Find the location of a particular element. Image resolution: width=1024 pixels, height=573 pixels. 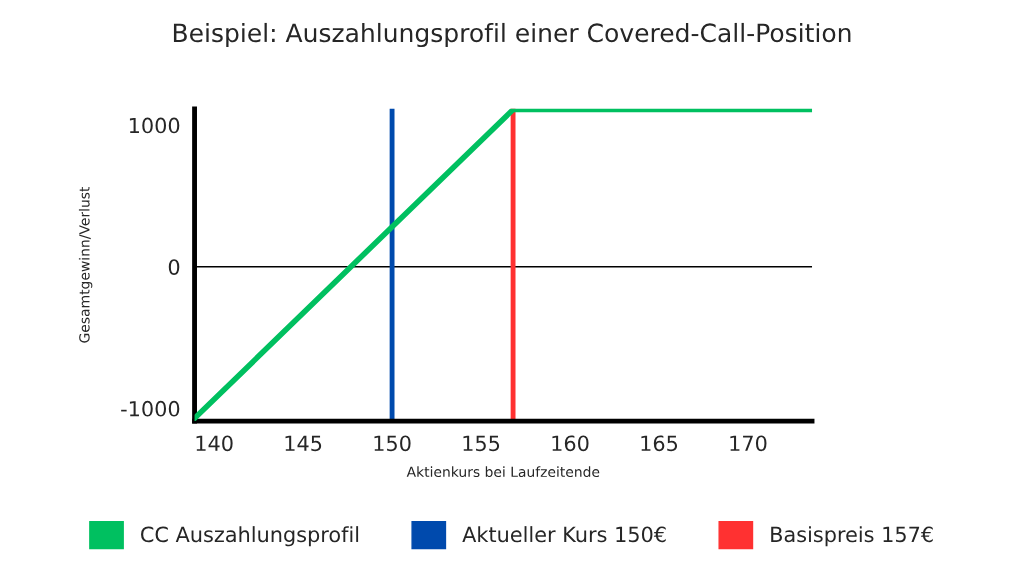

x-tick-label: 145 is located at coordinates (303, 443).